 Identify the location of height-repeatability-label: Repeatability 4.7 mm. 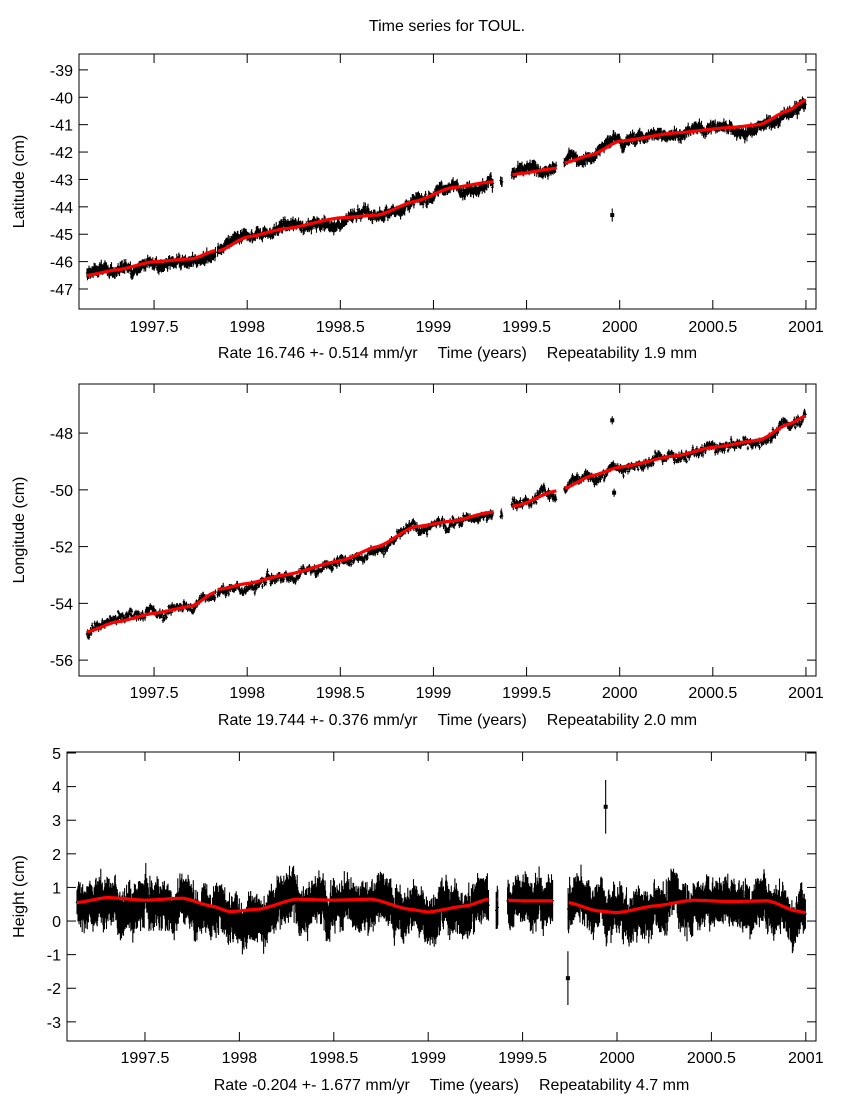
(614, 1085).